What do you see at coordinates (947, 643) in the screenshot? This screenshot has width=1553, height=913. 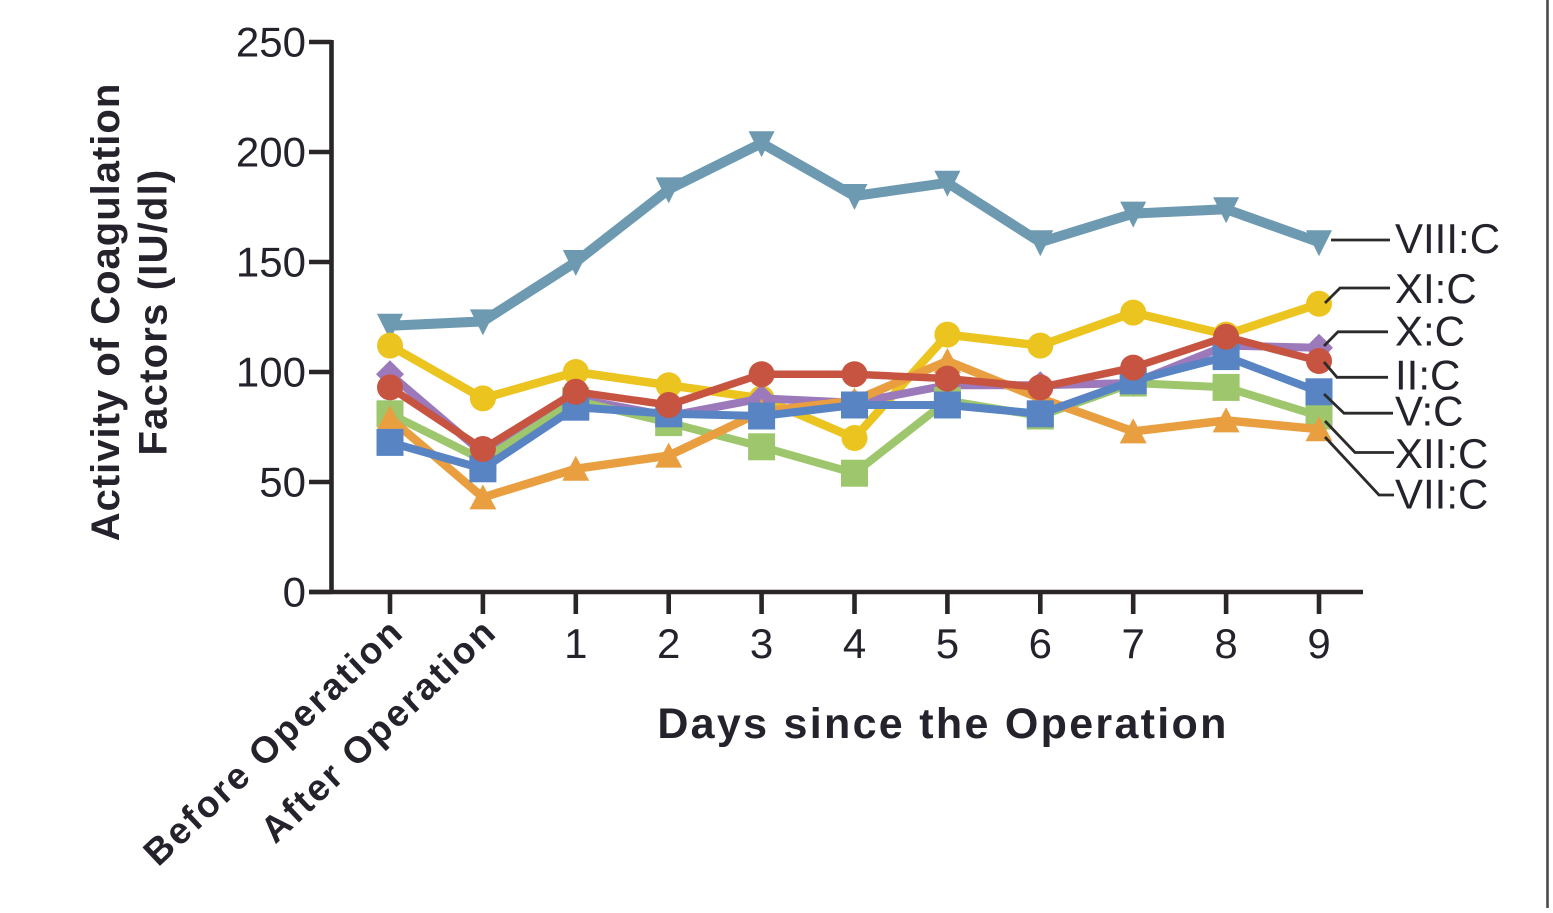 I see `svg-text: 5` at bounding box center [947, 643].